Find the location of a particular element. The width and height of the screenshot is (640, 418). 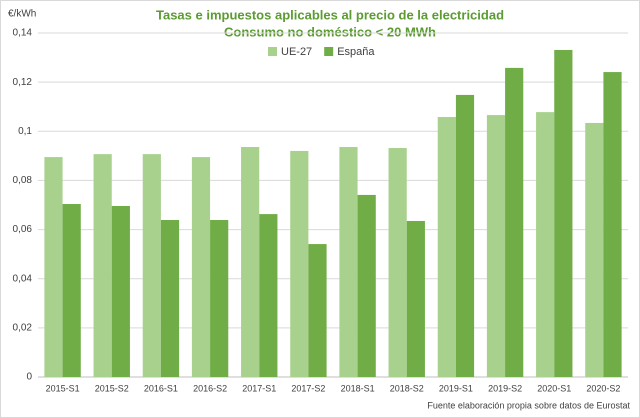

y-tick-label: 0,04 is located at coordinates (23, 278).